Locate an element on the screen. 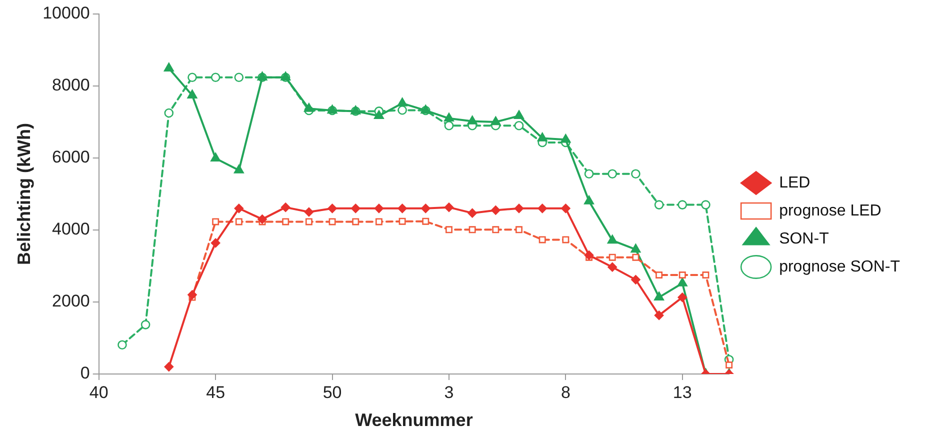  legend-label: prognose LED is located at coordinates (830, 211).